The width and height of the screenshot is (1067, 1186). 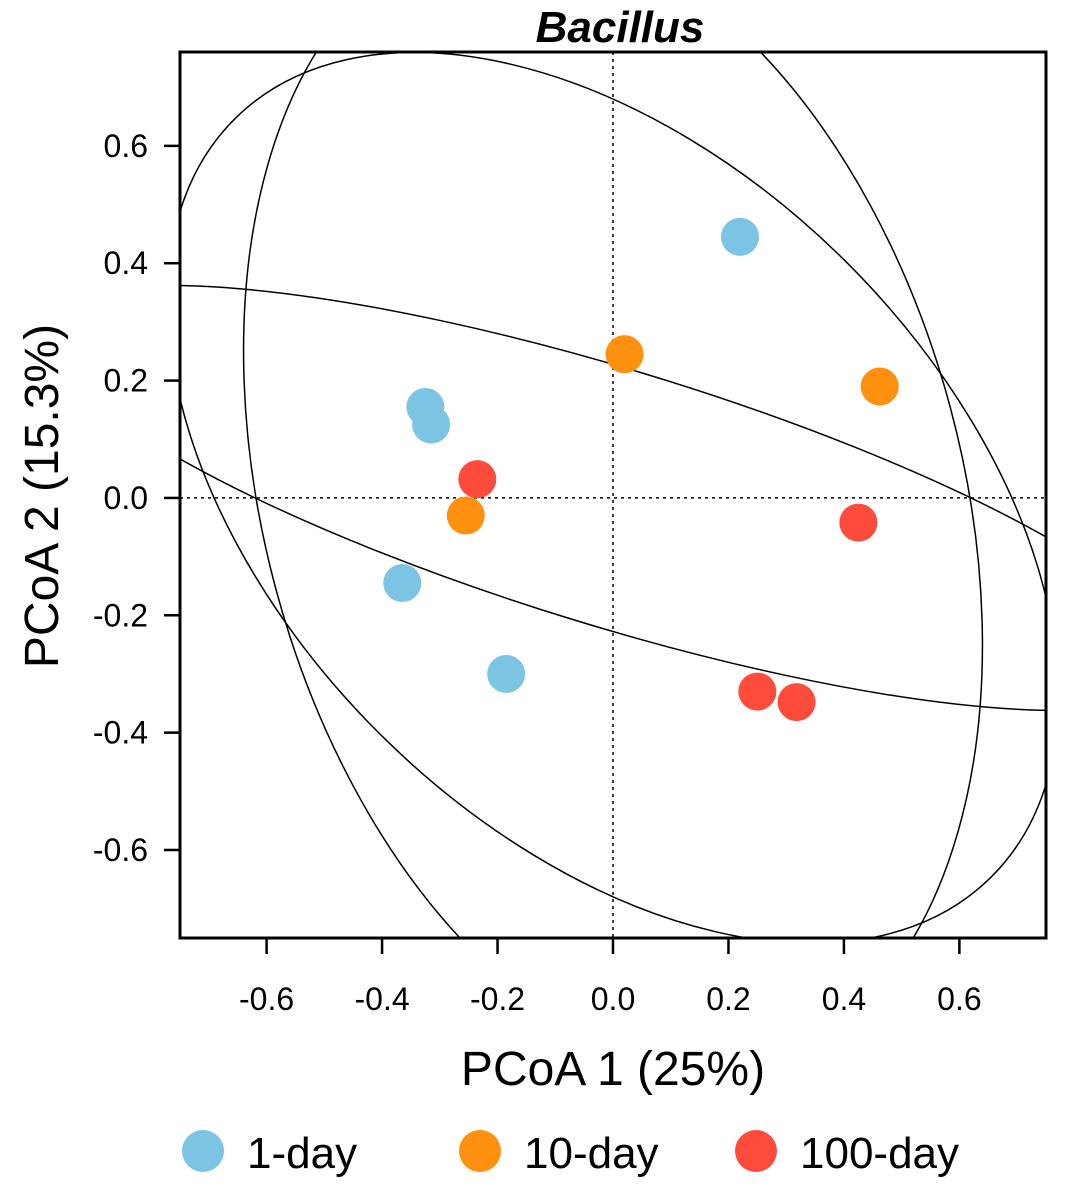 What do you see at coordinates (480, 1151) in the screenshot?
I see `legend-marker-10-day` at bounding box center [480, 1151].